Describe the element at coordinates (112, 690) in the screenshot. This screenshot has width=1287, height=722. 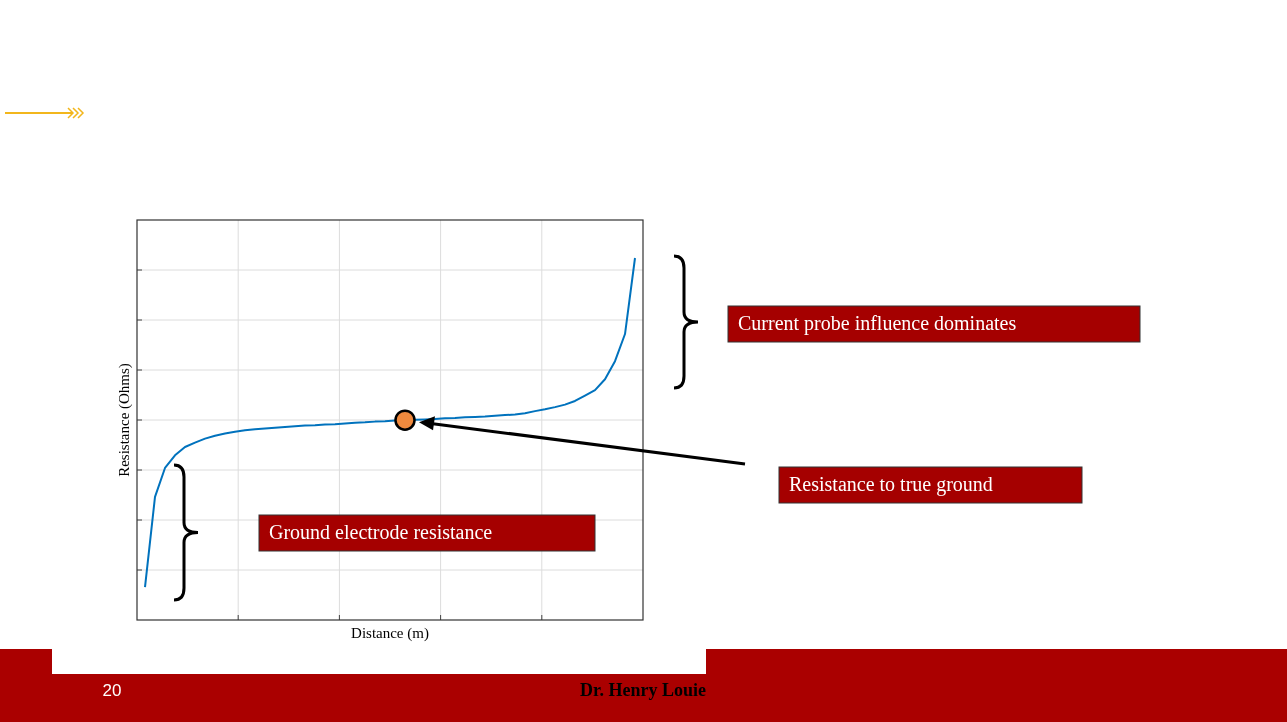
I see `text: 20` at that location.